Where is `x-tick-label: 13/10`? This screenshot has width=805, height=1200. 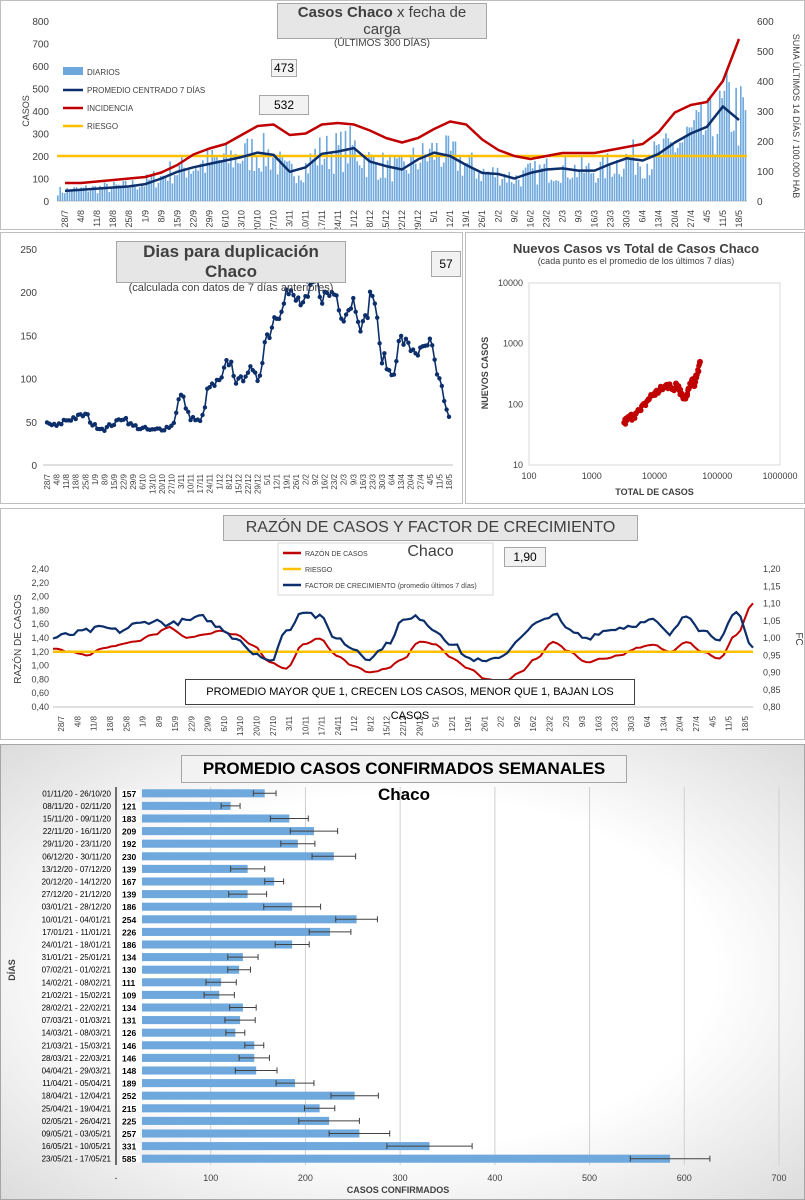 x-tick-label: 13/10 is located at coordinates (242, 220).